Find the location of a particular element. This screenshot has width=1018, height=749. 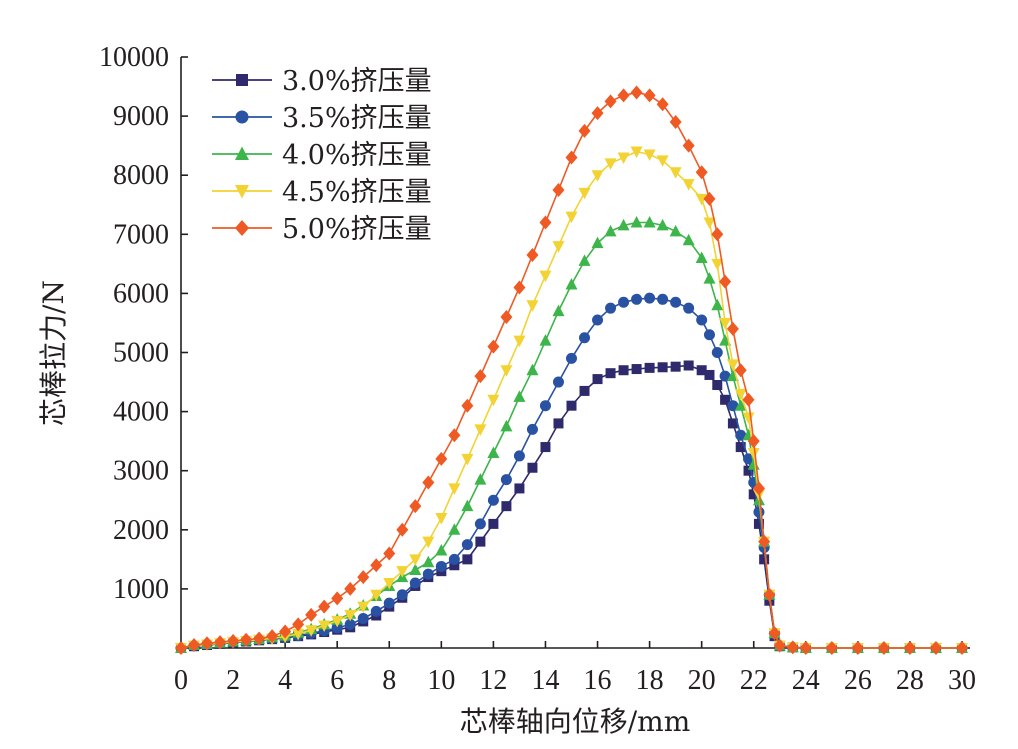

legend-label: 4.0%挤压量 is located at coordinates (357, 155).